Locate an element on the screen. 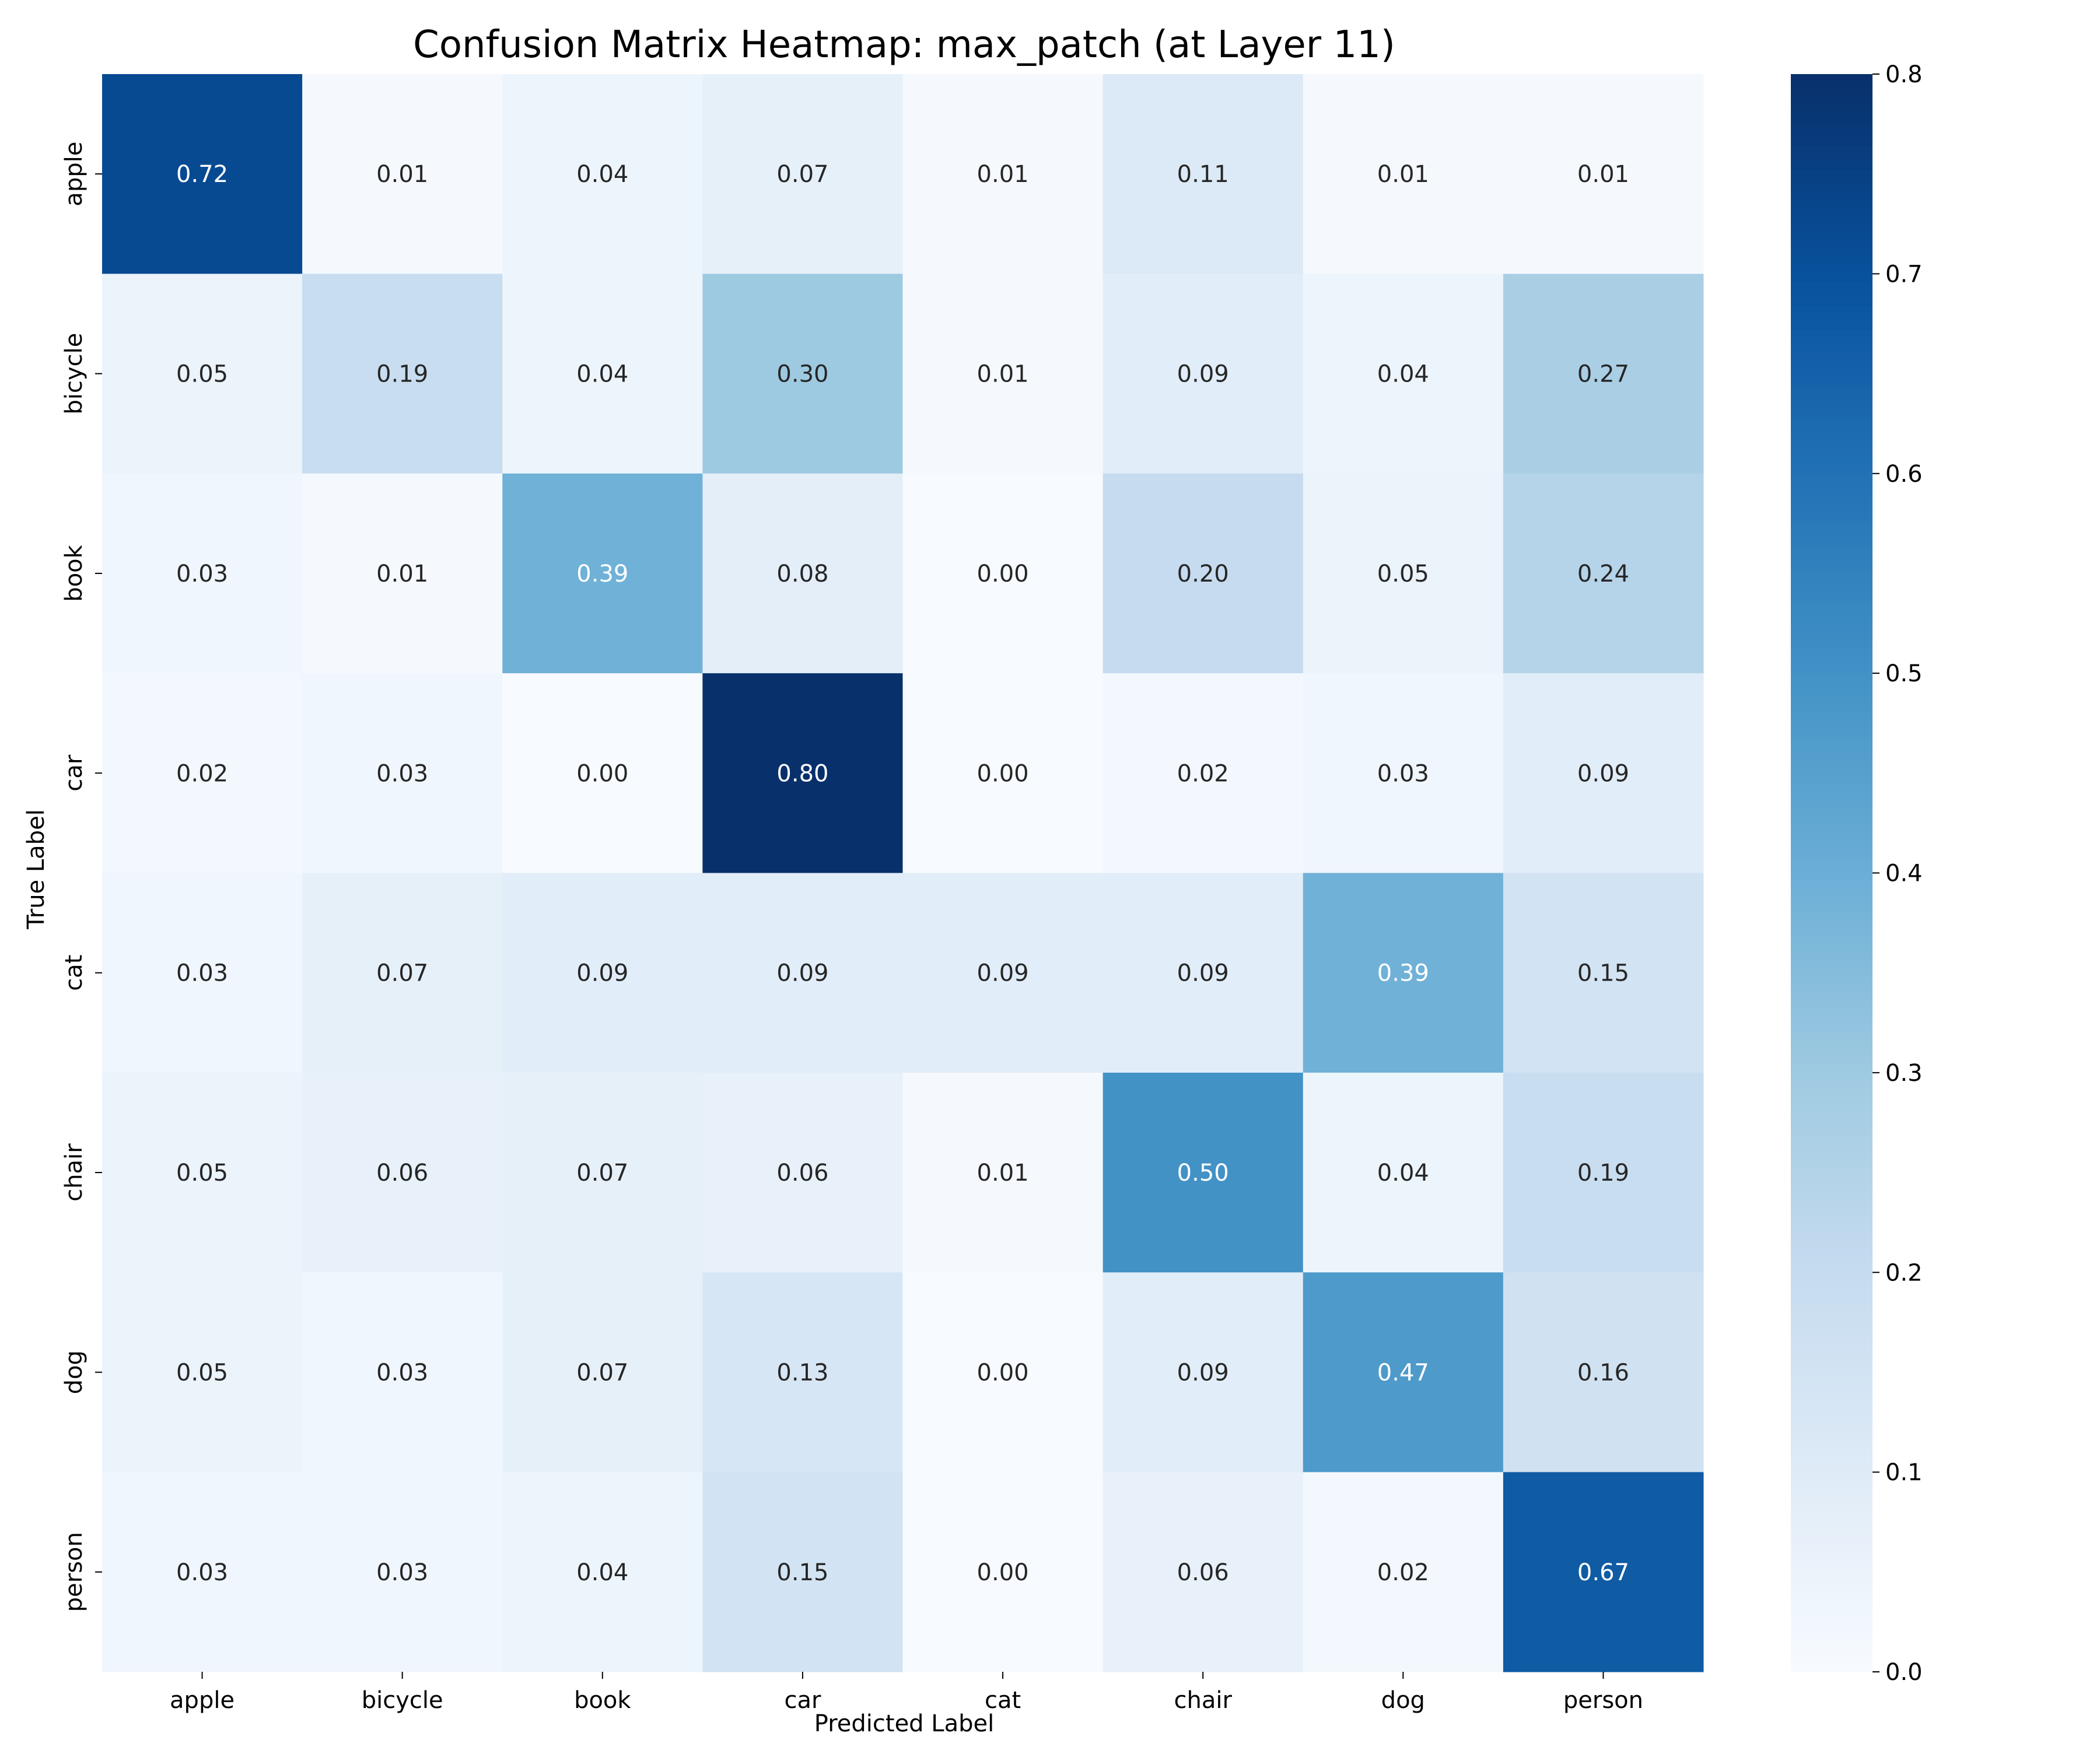 The height and width of the screenshot is (1750, 2100). x-axis-ticks: apple bicycle book car cat chair dog person is located at coordinates (907, 1693).